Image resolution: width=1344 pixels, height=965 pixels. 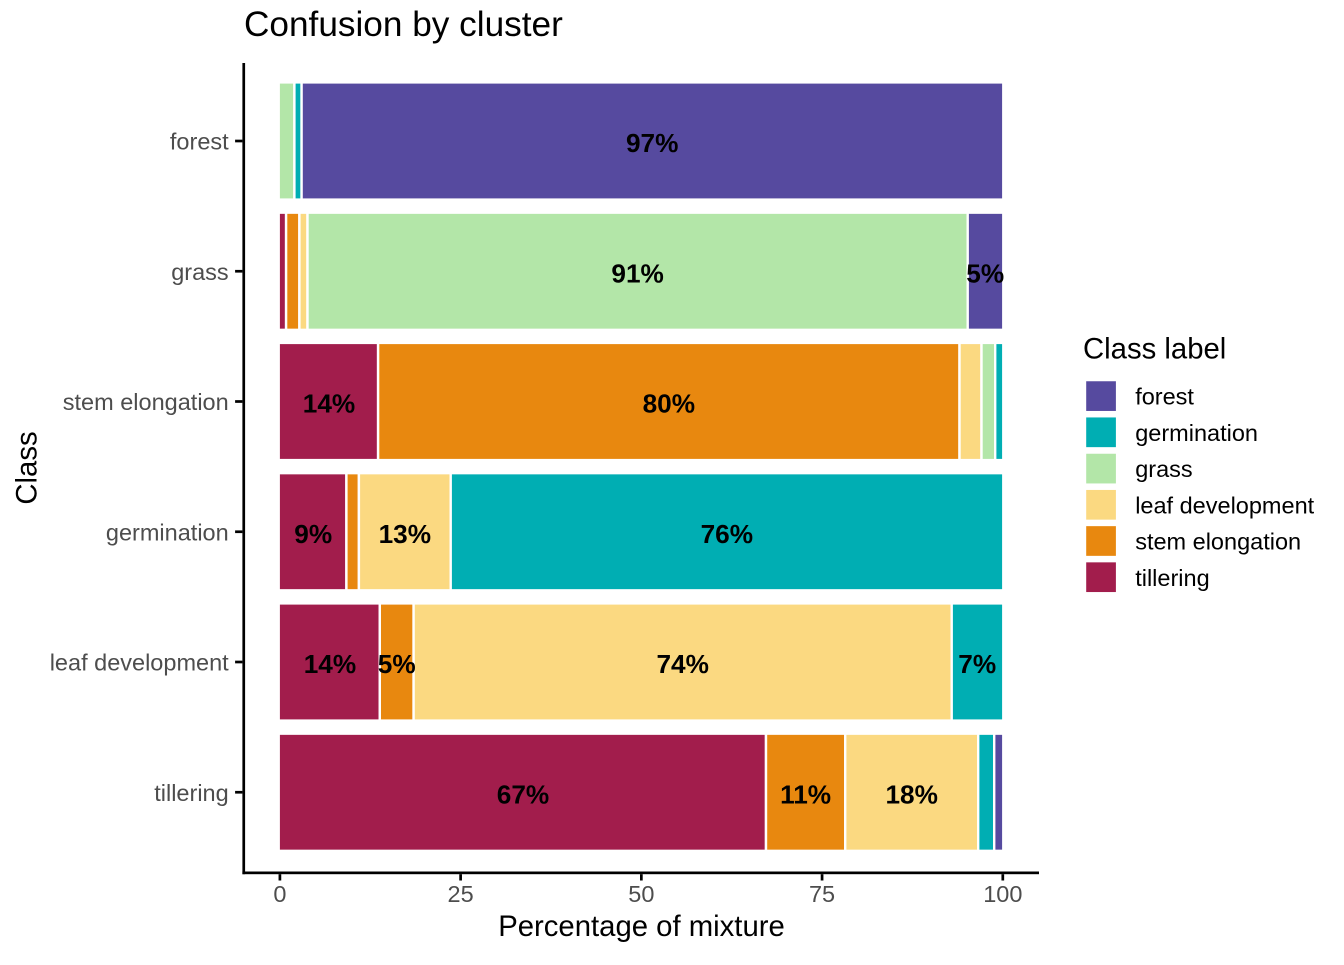 What do you see at coordinates (641, 926) in the screenshot?
I see `svg-text: Percentage of mixture` at bounding box center [641, 926].